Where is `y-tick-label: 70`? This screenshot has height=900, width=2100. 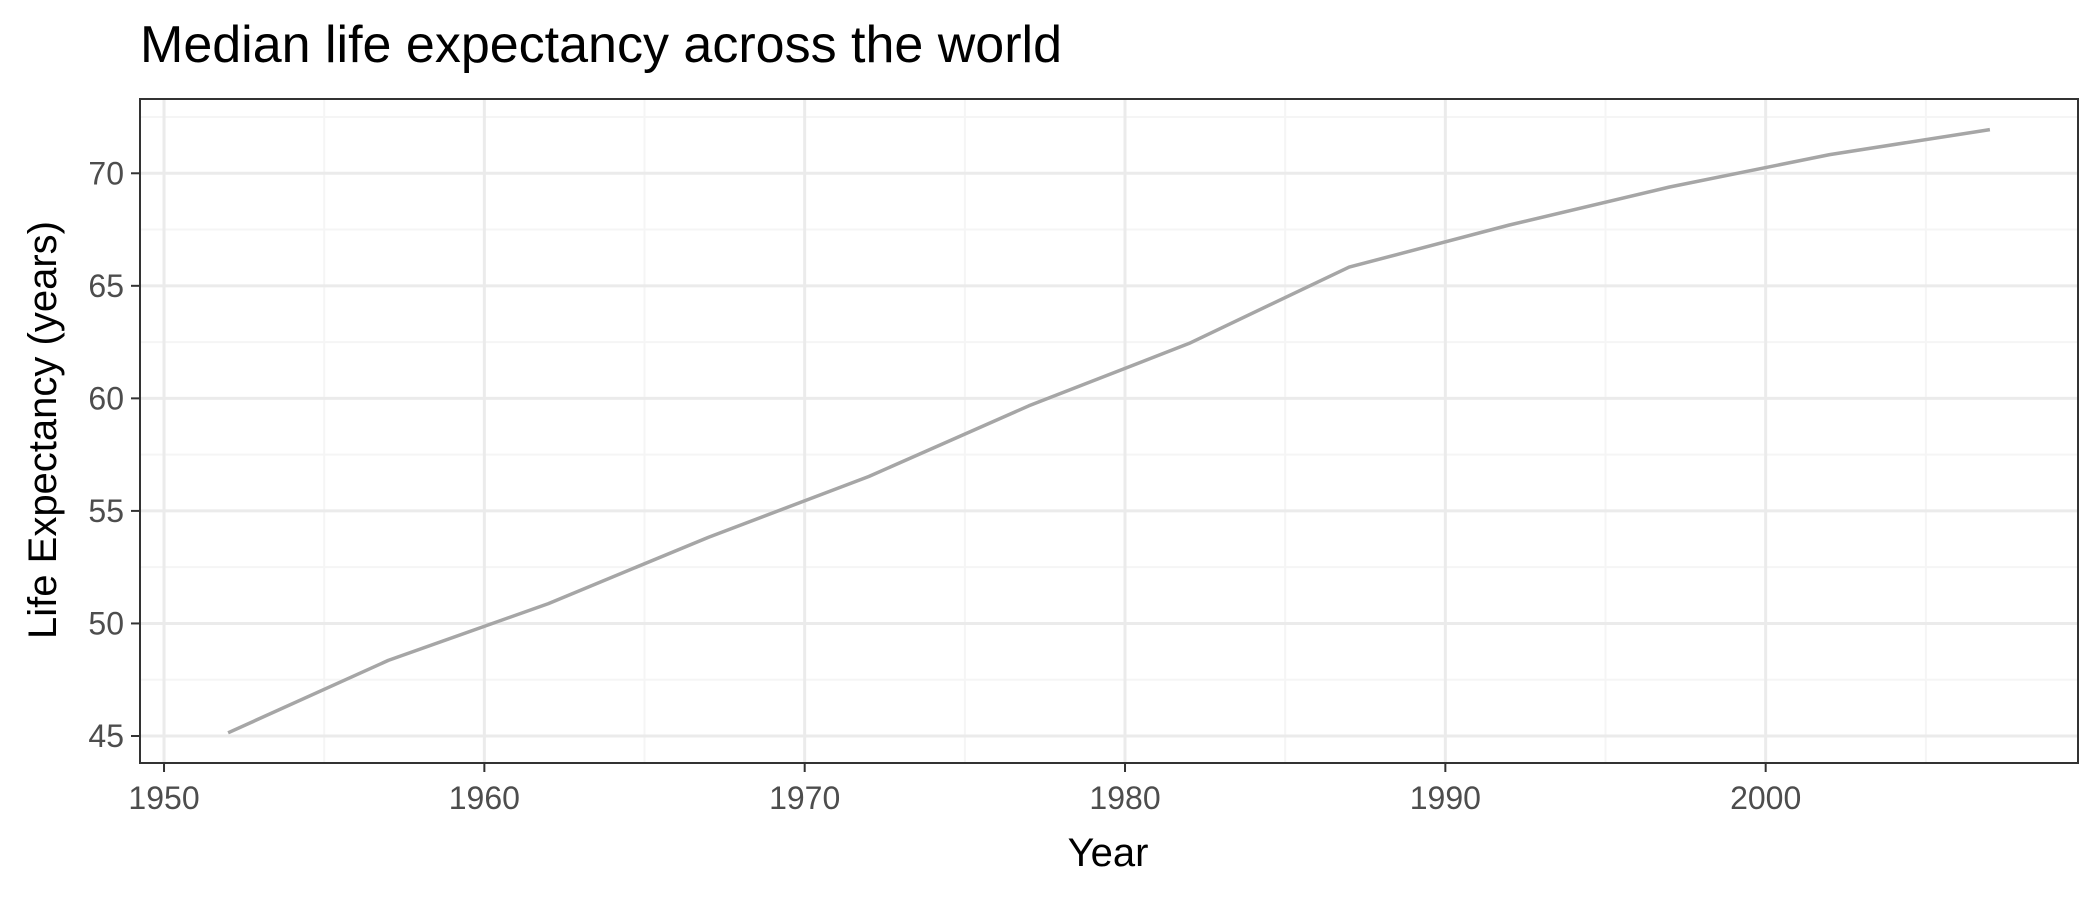 y-tick-label: 70 is located at coordinates (106, 173).